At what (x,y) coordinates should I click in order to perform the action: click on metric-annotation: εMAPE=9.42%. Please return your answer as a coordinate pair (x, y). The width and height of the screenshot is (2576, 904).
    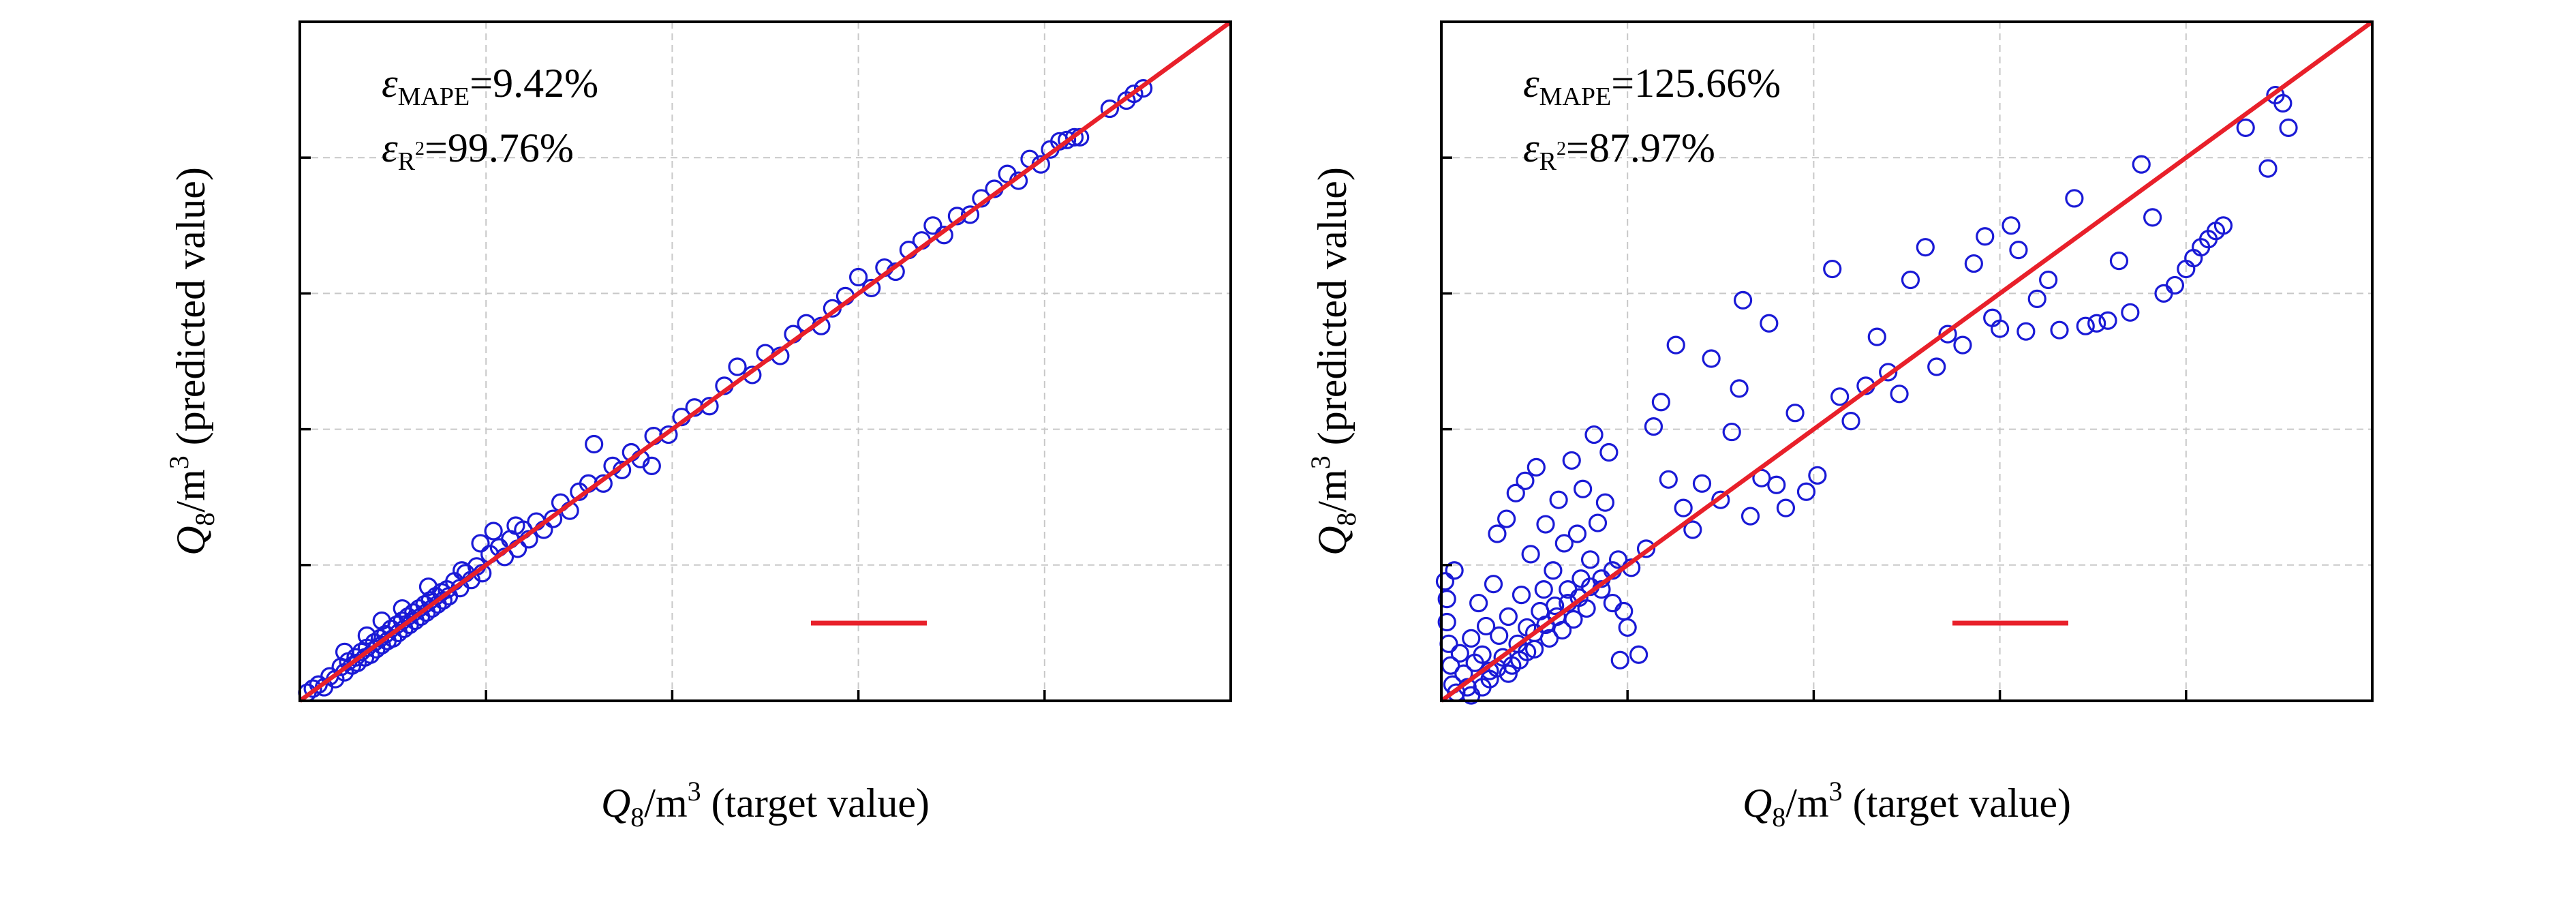
    Looking at the image, I should click on (490, 86).